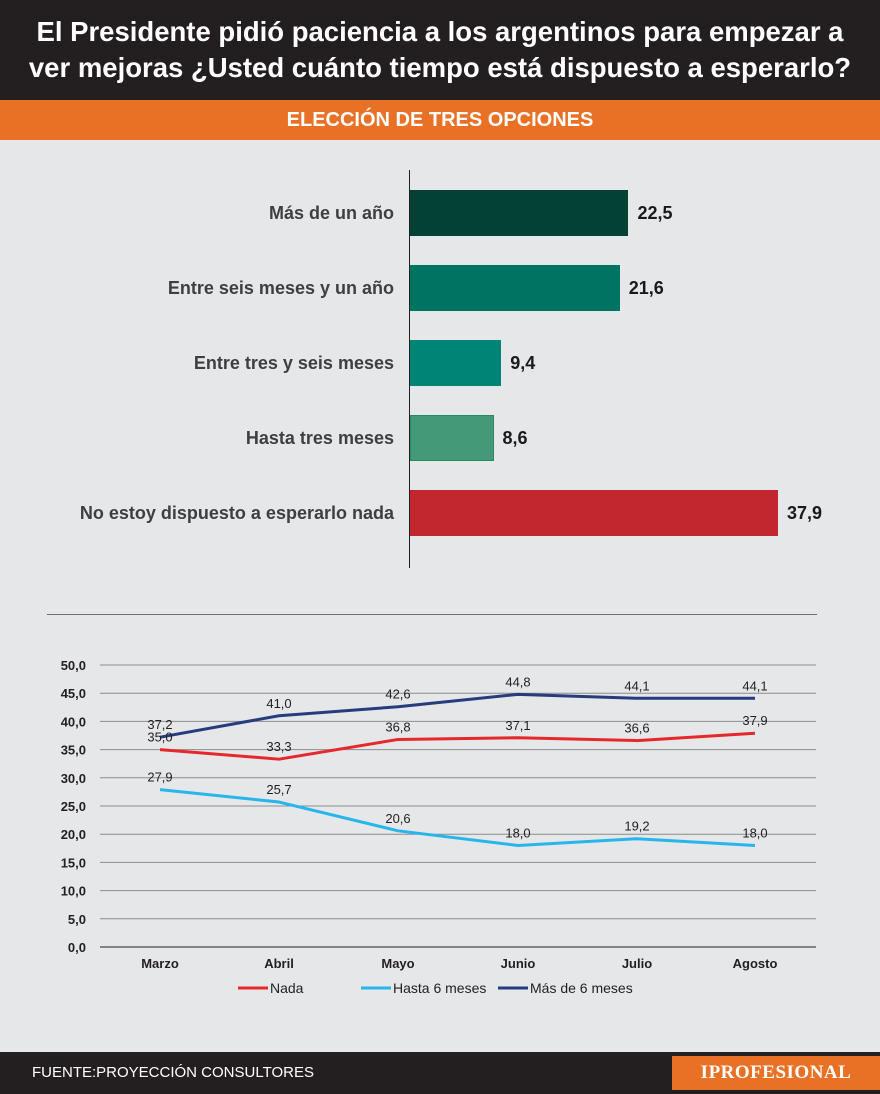 The height and width of the screenshot is (1094, 880). Describe the element at coordinates (397, 818) in the screenshot. I see `data-label: 20,6` at that location.